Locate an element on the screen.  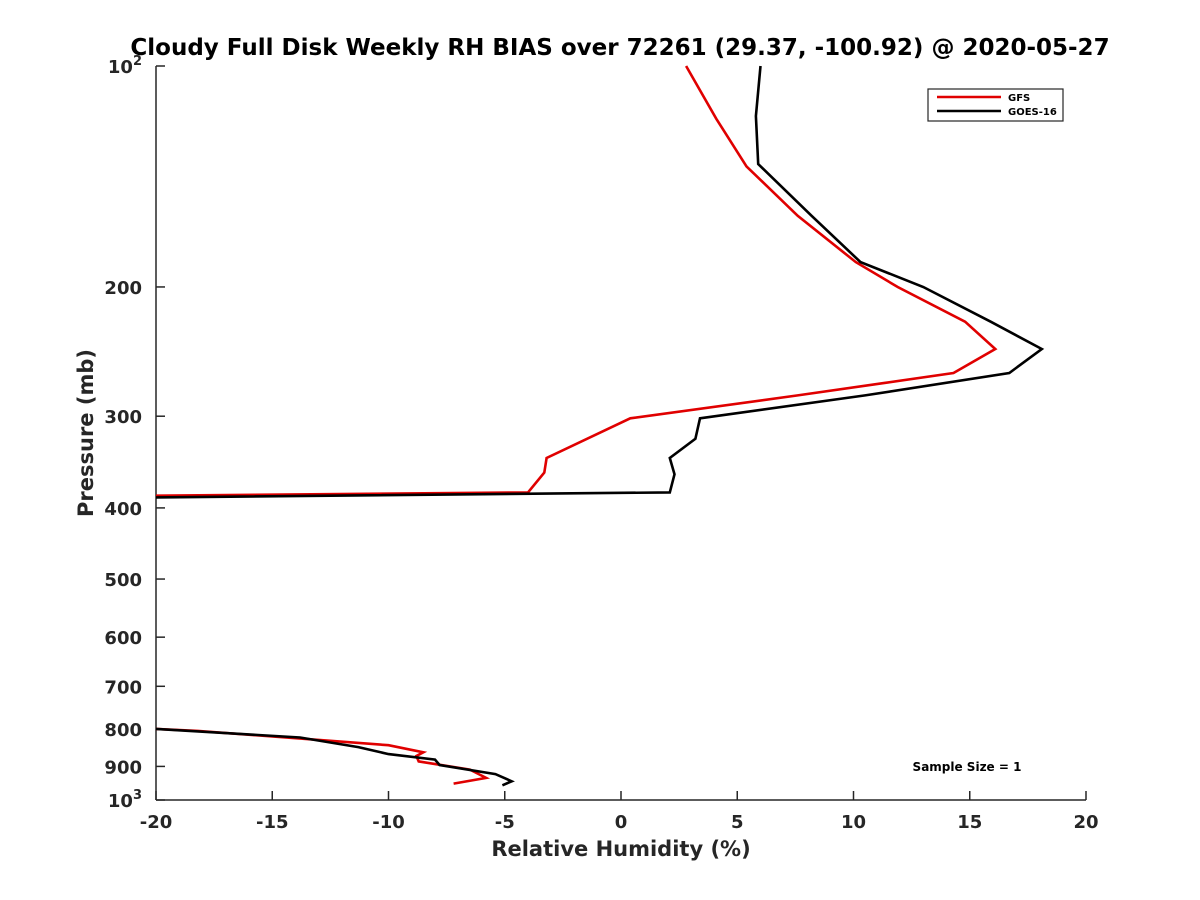
y-tick-label: 10² is located at coordinates (125, 66).